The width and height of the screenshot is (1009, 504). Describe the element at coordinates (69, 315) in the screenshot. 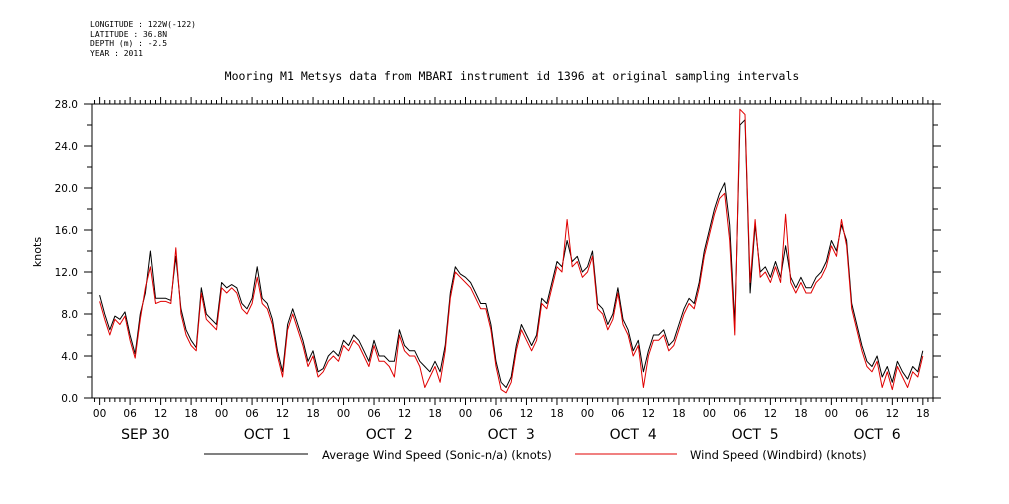

I see `y-tick-label: 8.0` at that location.